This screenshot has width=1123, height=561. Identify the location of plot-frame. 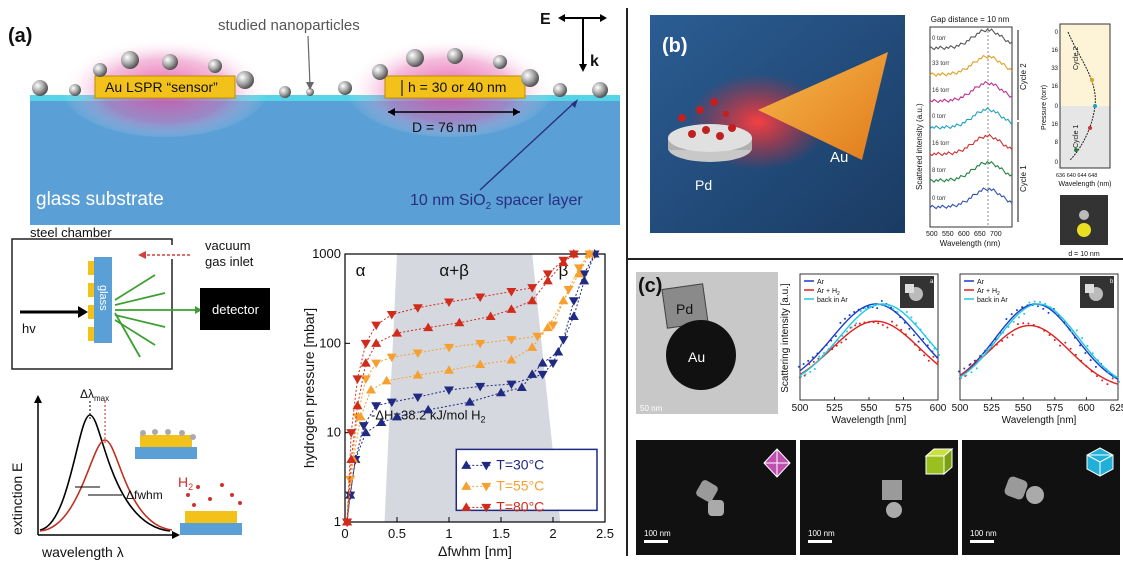
(475, 388).